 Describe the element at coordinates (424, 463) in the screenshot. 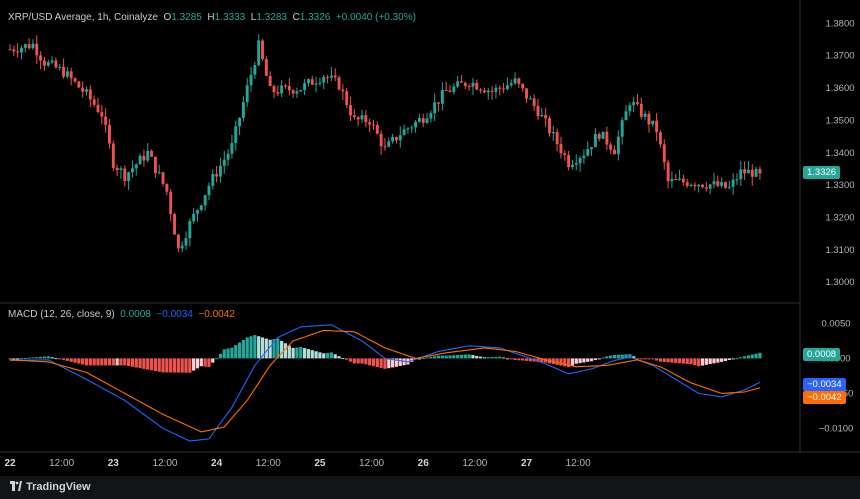

I see `time-tick-label: 26` at that location.